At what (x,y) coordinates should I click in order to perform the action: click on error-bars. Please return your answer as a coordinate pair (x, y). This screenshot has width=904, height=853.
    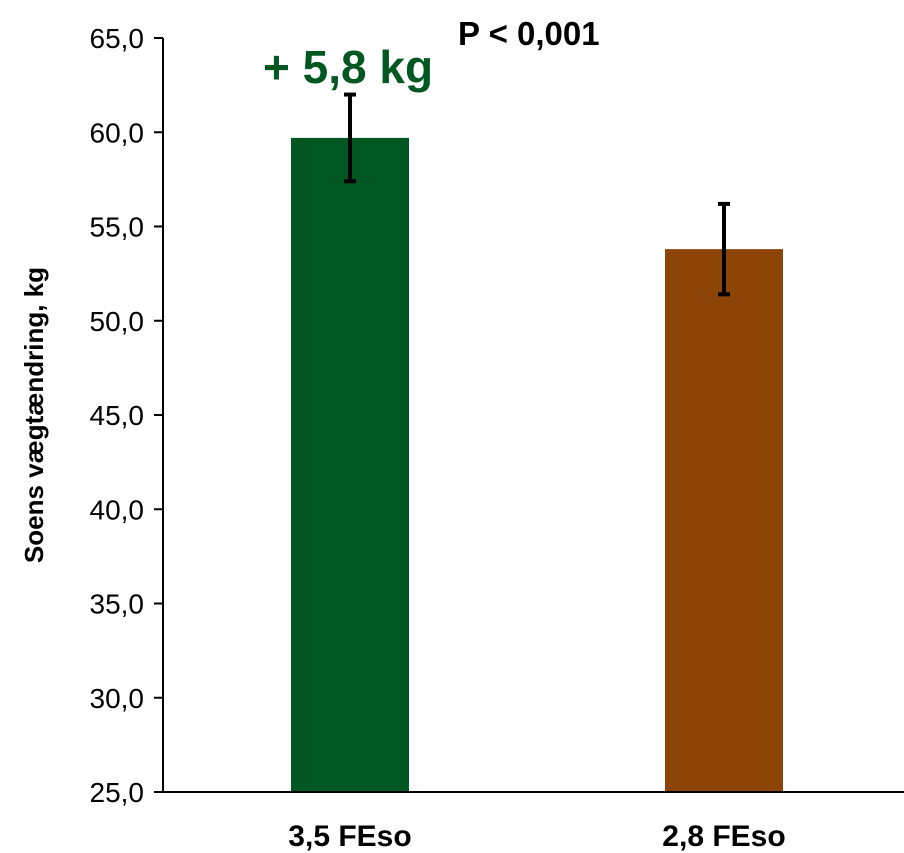
    Looking at the image, I should click on (537, 194).